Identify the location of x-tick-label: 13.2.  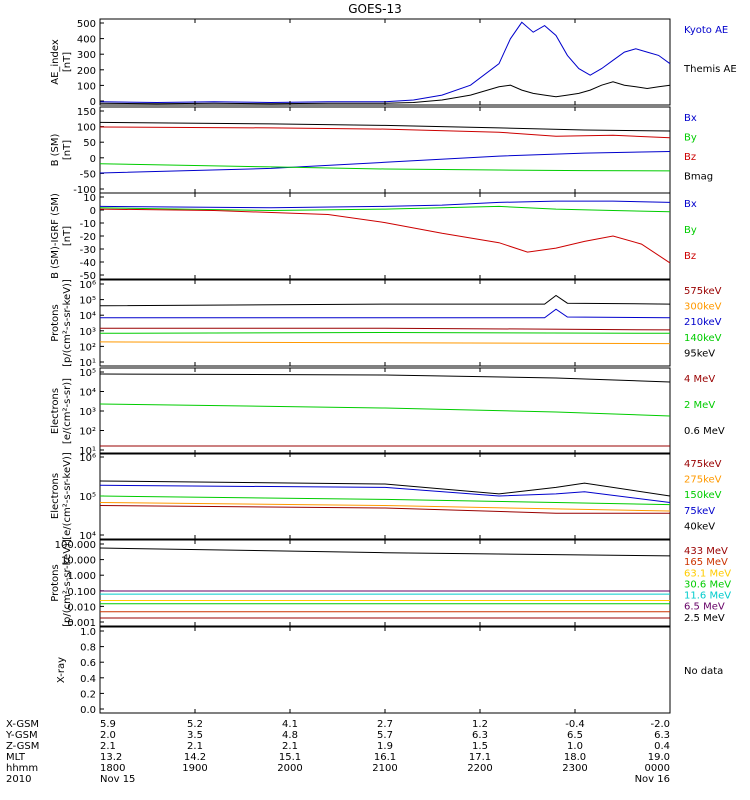
(111, 757).